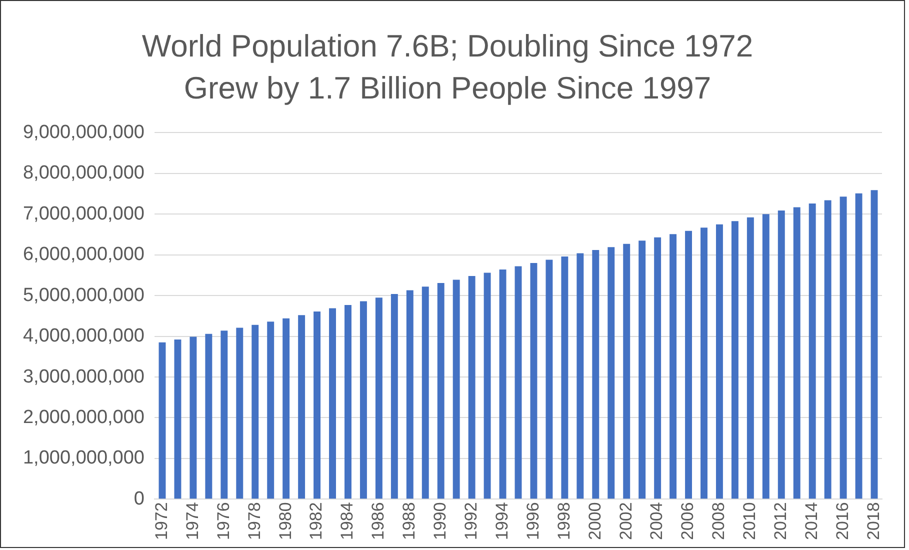  I want to click on y-tick-label: 8,000,000,000, so click(83, 173).